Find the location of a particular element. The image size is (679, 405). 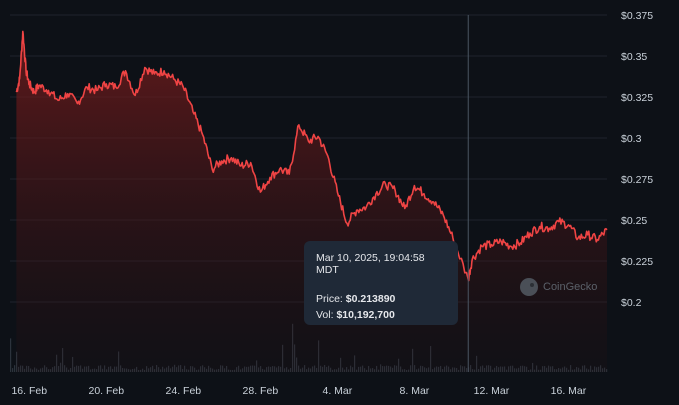

tooltip-price-value: $0.213890 is located at coordinates (370, 299).